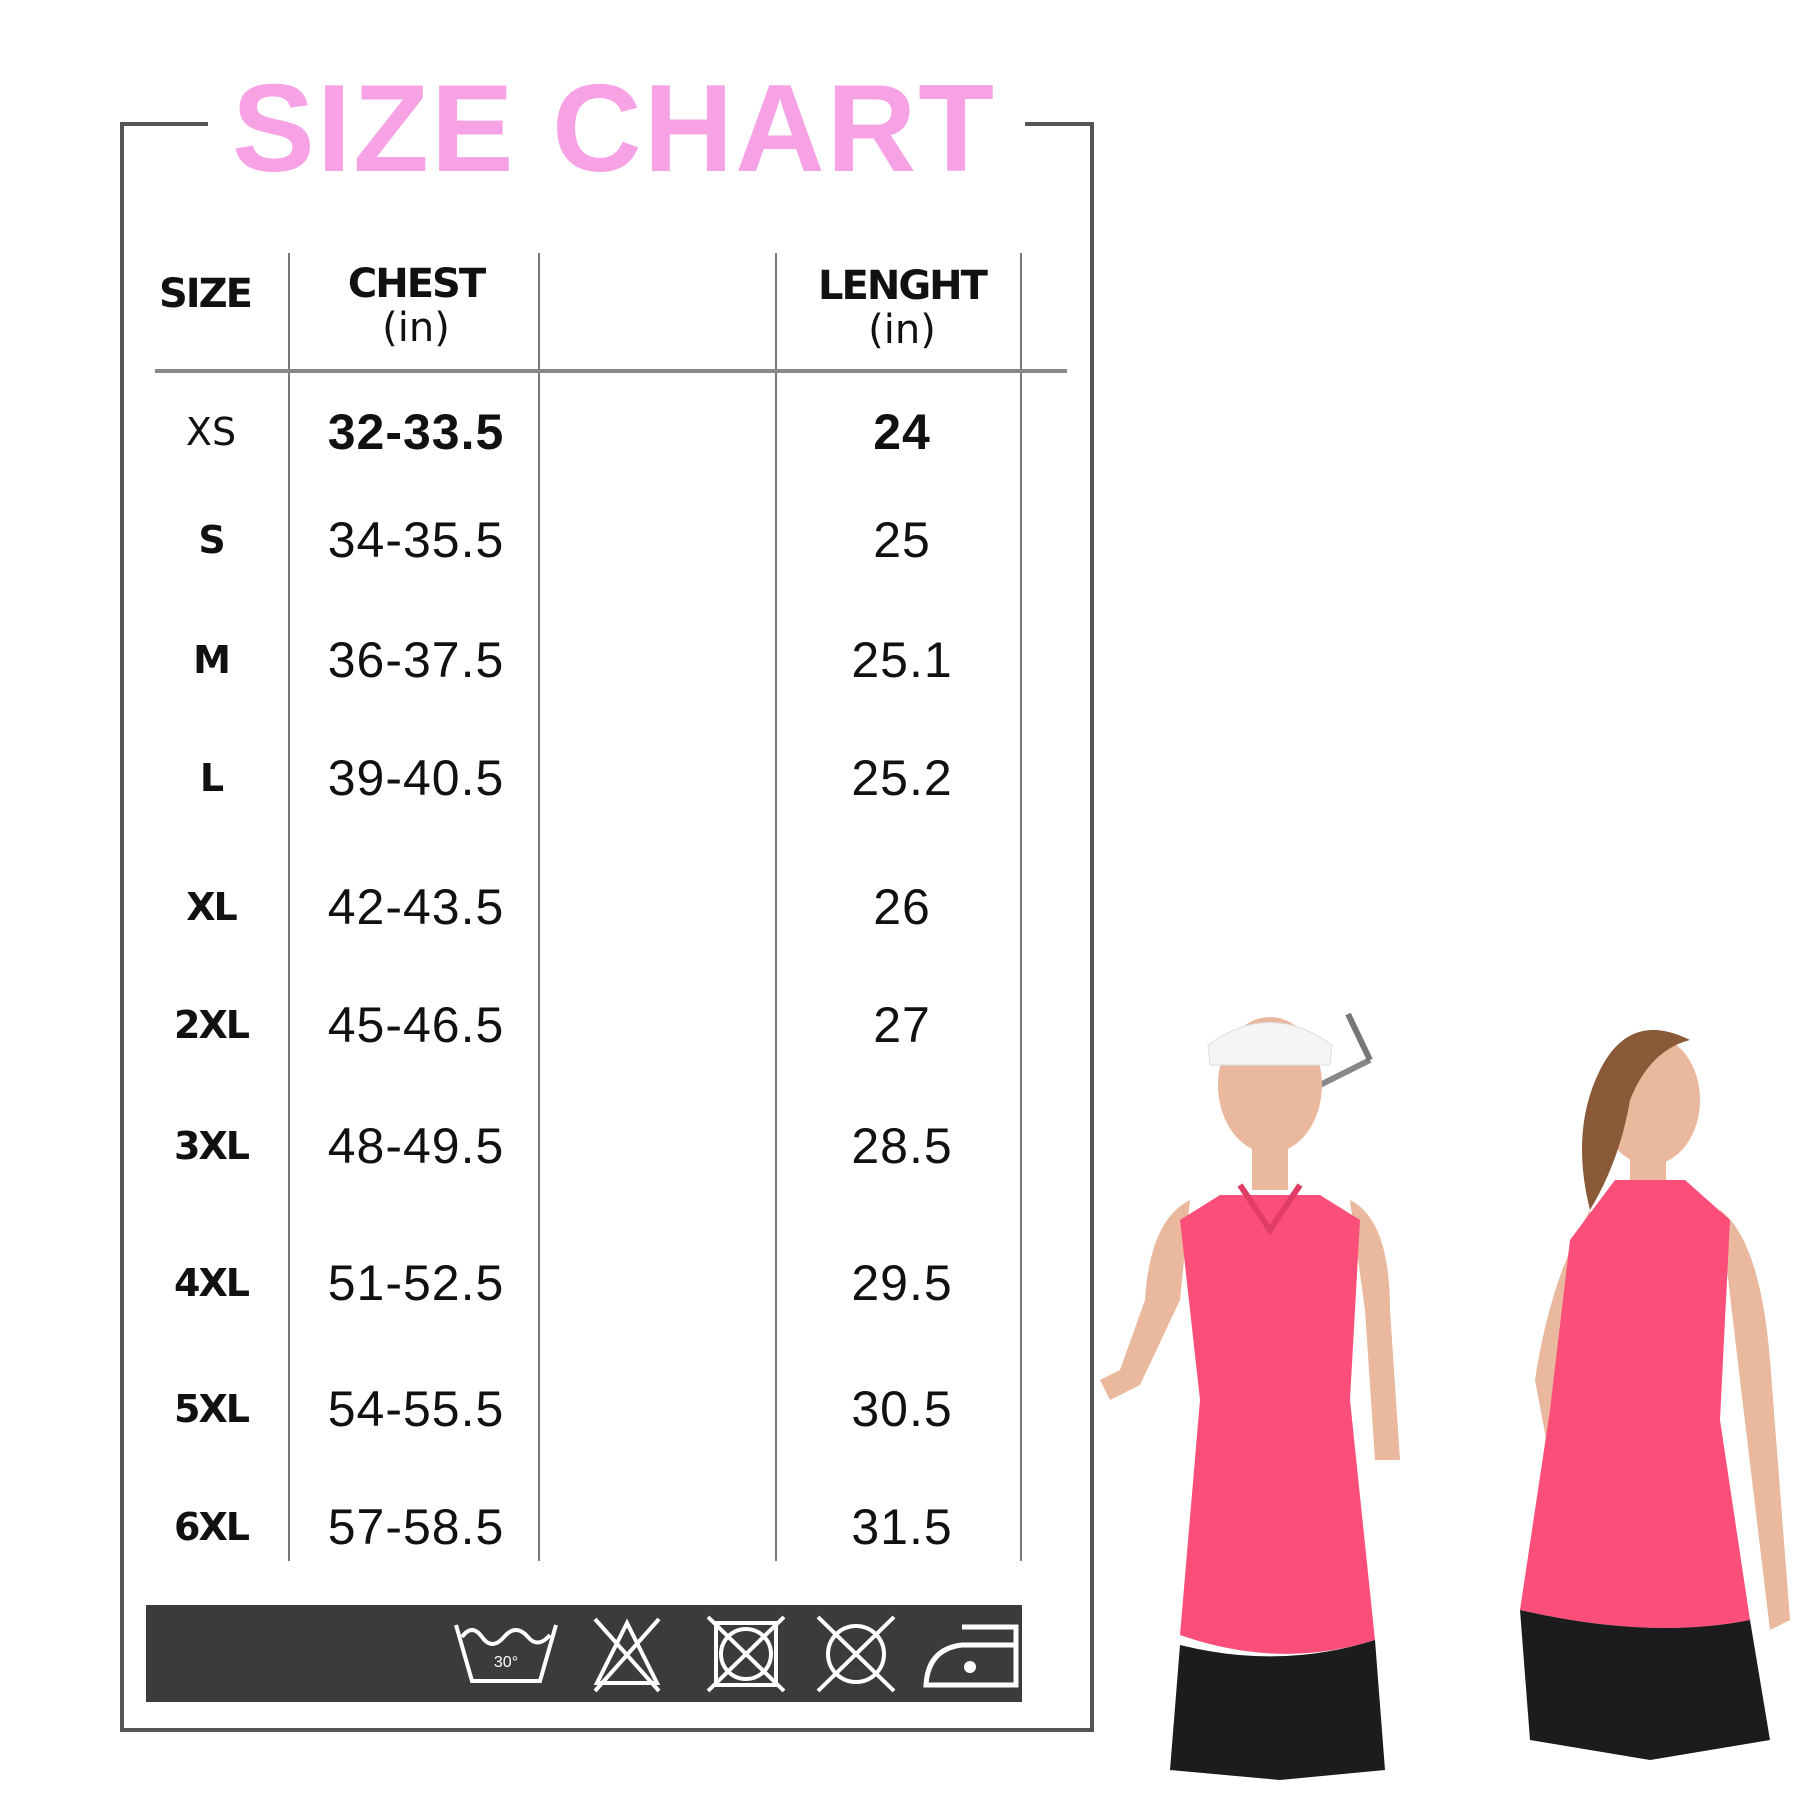  What do you see at coordinates (416, 778) in the screenshot?
I see `row-chest: 39-40.5` at bounding box center [416, 778].